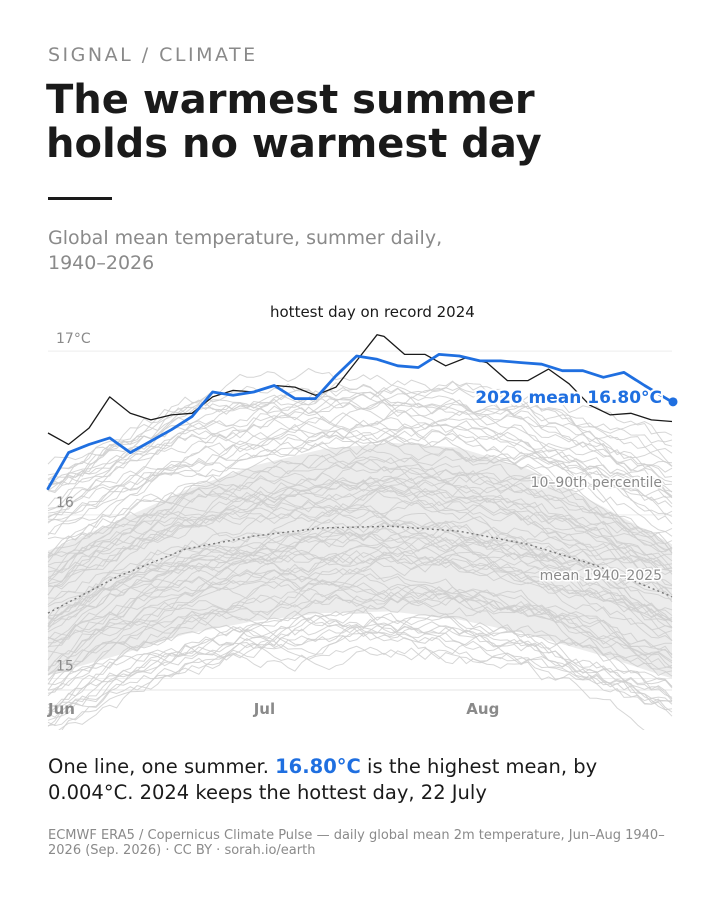  I want to click on record-line-group, so click(360, 390).